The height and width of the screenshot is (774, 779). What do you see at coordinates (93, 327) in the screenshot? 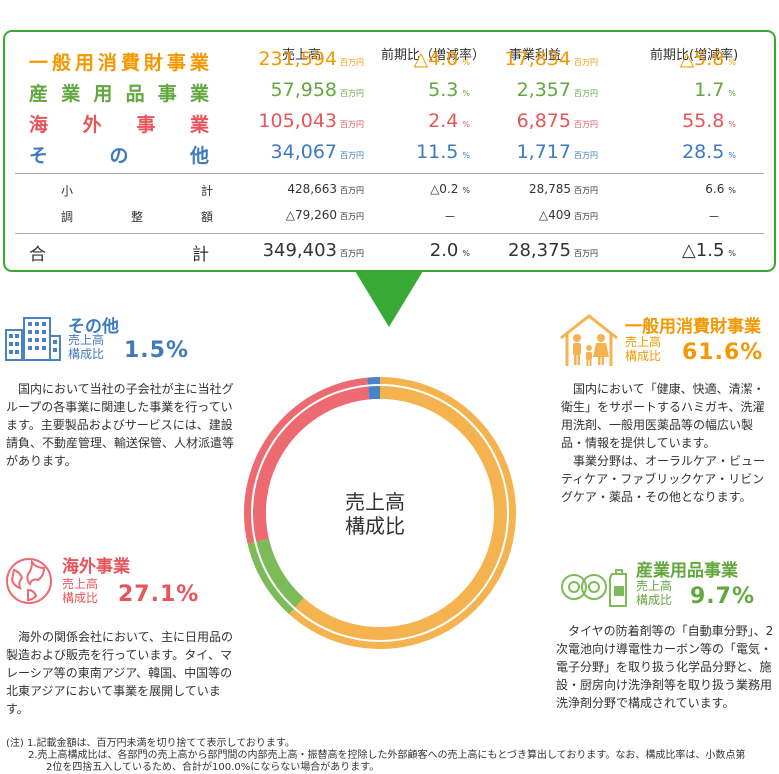
I see `other-title: その他` at bounding box center [93, 327].